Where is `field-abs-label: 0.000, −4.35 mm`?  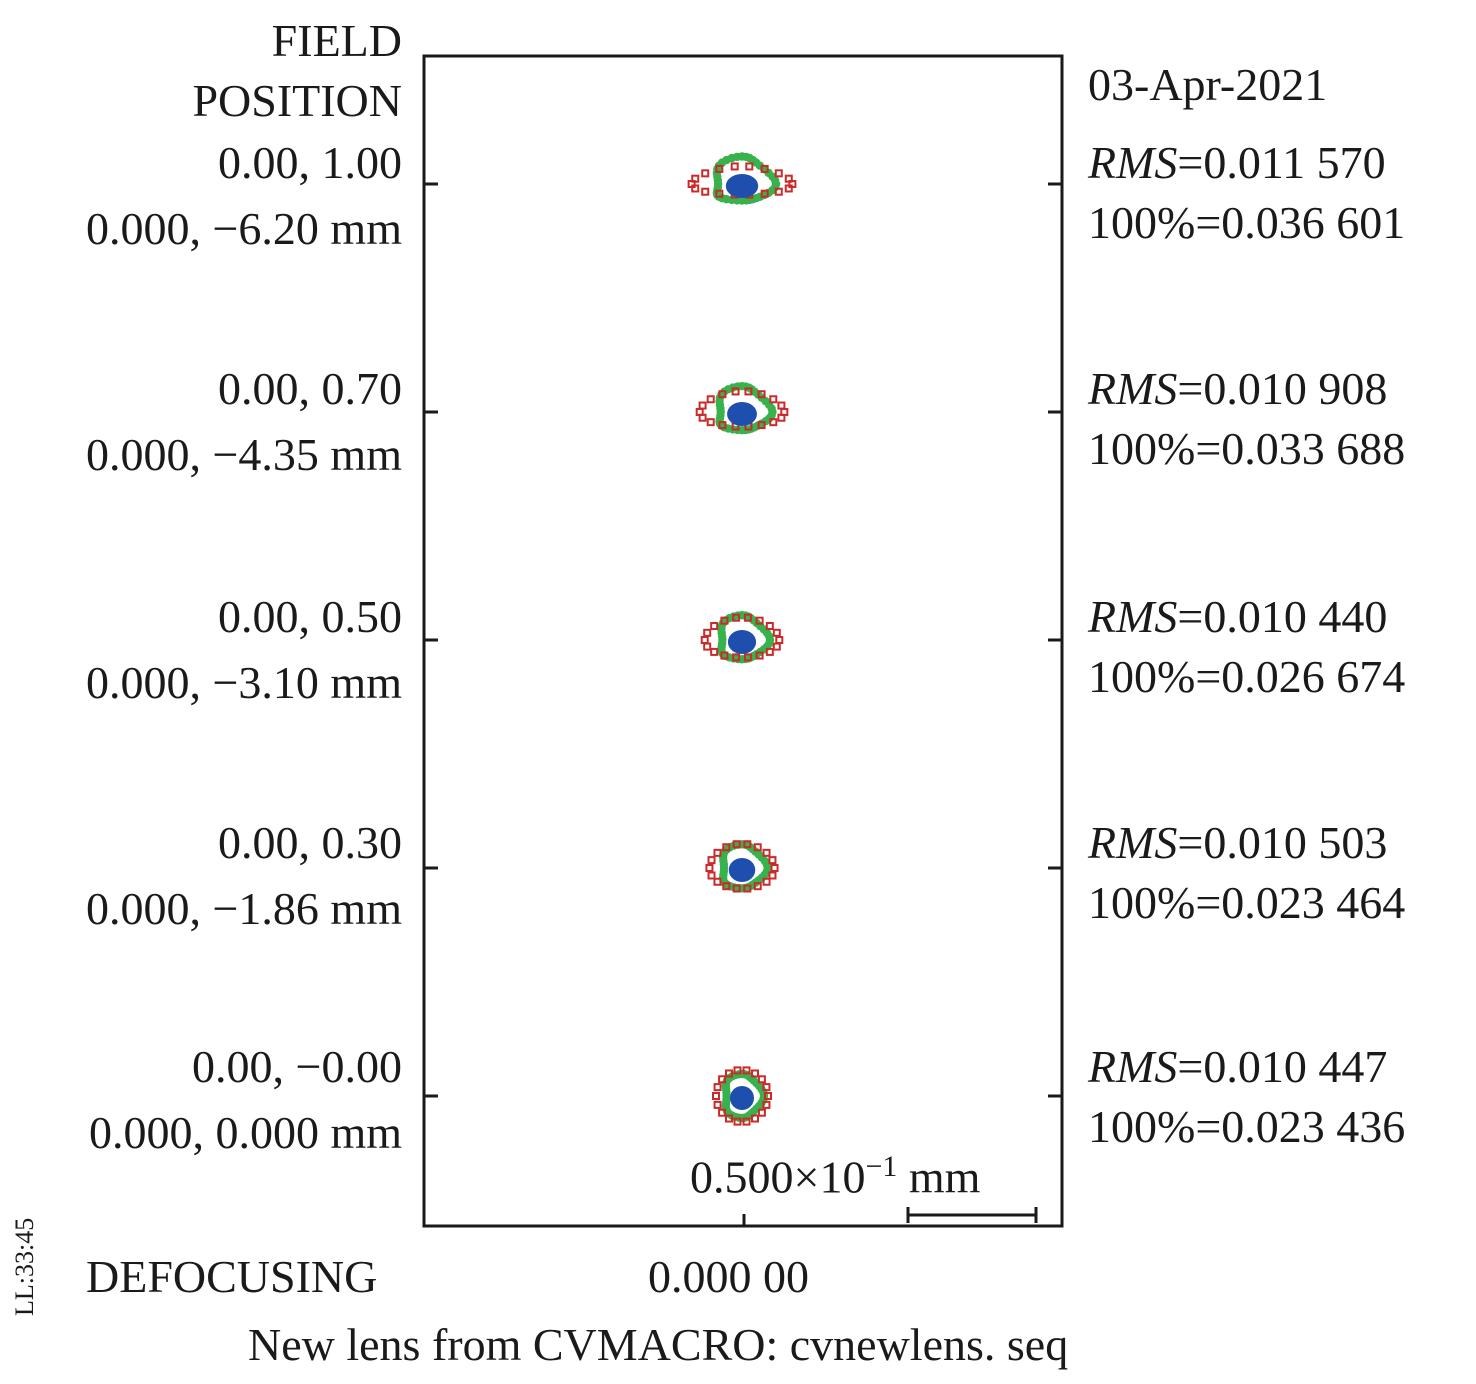 field-abs-label: 0.000, −4.35 mm is located at coordinates (243, 454).